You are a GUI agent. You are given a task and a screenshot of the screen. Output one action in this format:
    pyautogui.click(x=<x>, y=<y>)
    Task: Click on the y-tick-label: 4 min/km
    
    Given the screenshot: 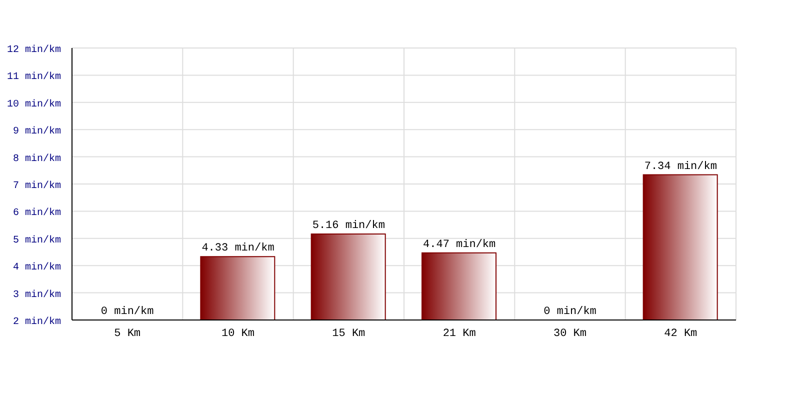 What is the action you would take?
    pyautogui.click(x=36, y=268)
    